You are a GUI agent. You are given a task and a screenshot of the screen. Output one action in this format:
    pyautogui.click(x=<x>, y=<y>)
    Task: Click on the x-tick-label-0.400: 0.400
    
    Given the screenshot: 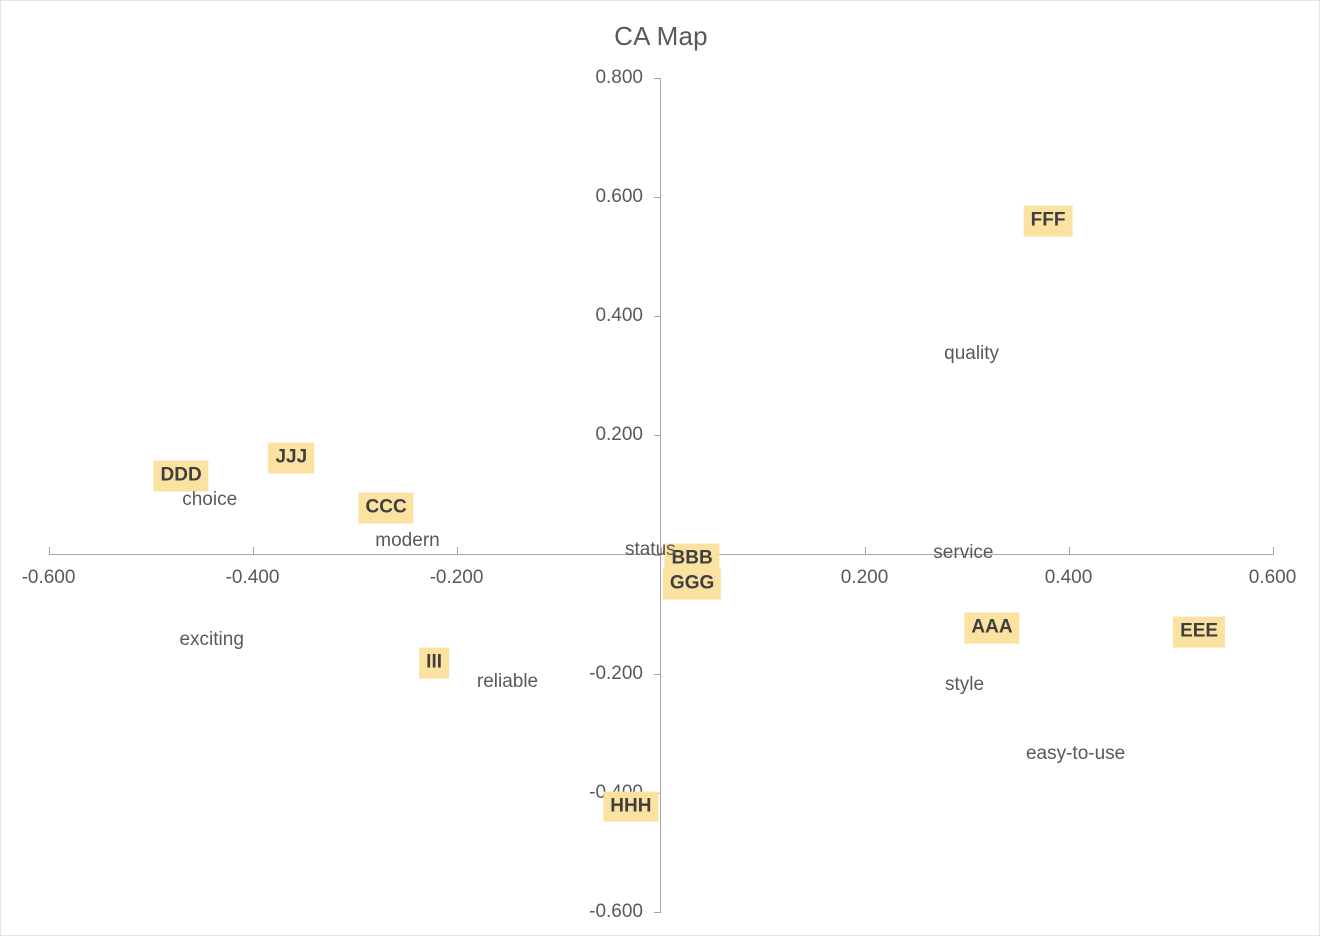 What is the action you would take?
    pyautogui.click(x=1068, y=577)
    